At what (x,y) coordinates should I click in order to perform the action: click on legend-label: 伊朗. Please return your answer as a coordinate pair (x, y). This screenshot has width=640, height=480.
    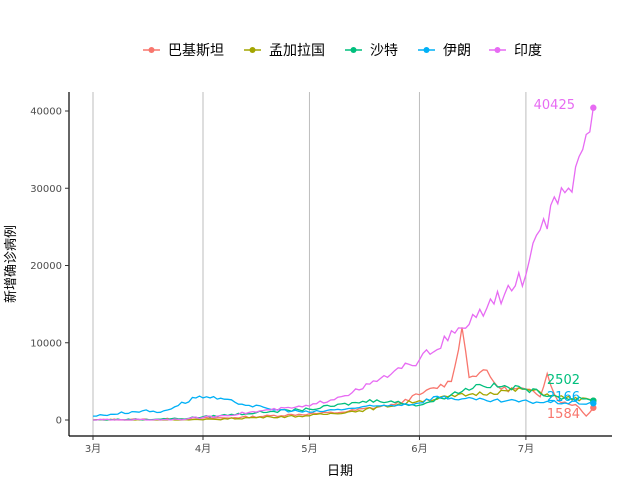
    Looking at the image, I should click on (457, 51).